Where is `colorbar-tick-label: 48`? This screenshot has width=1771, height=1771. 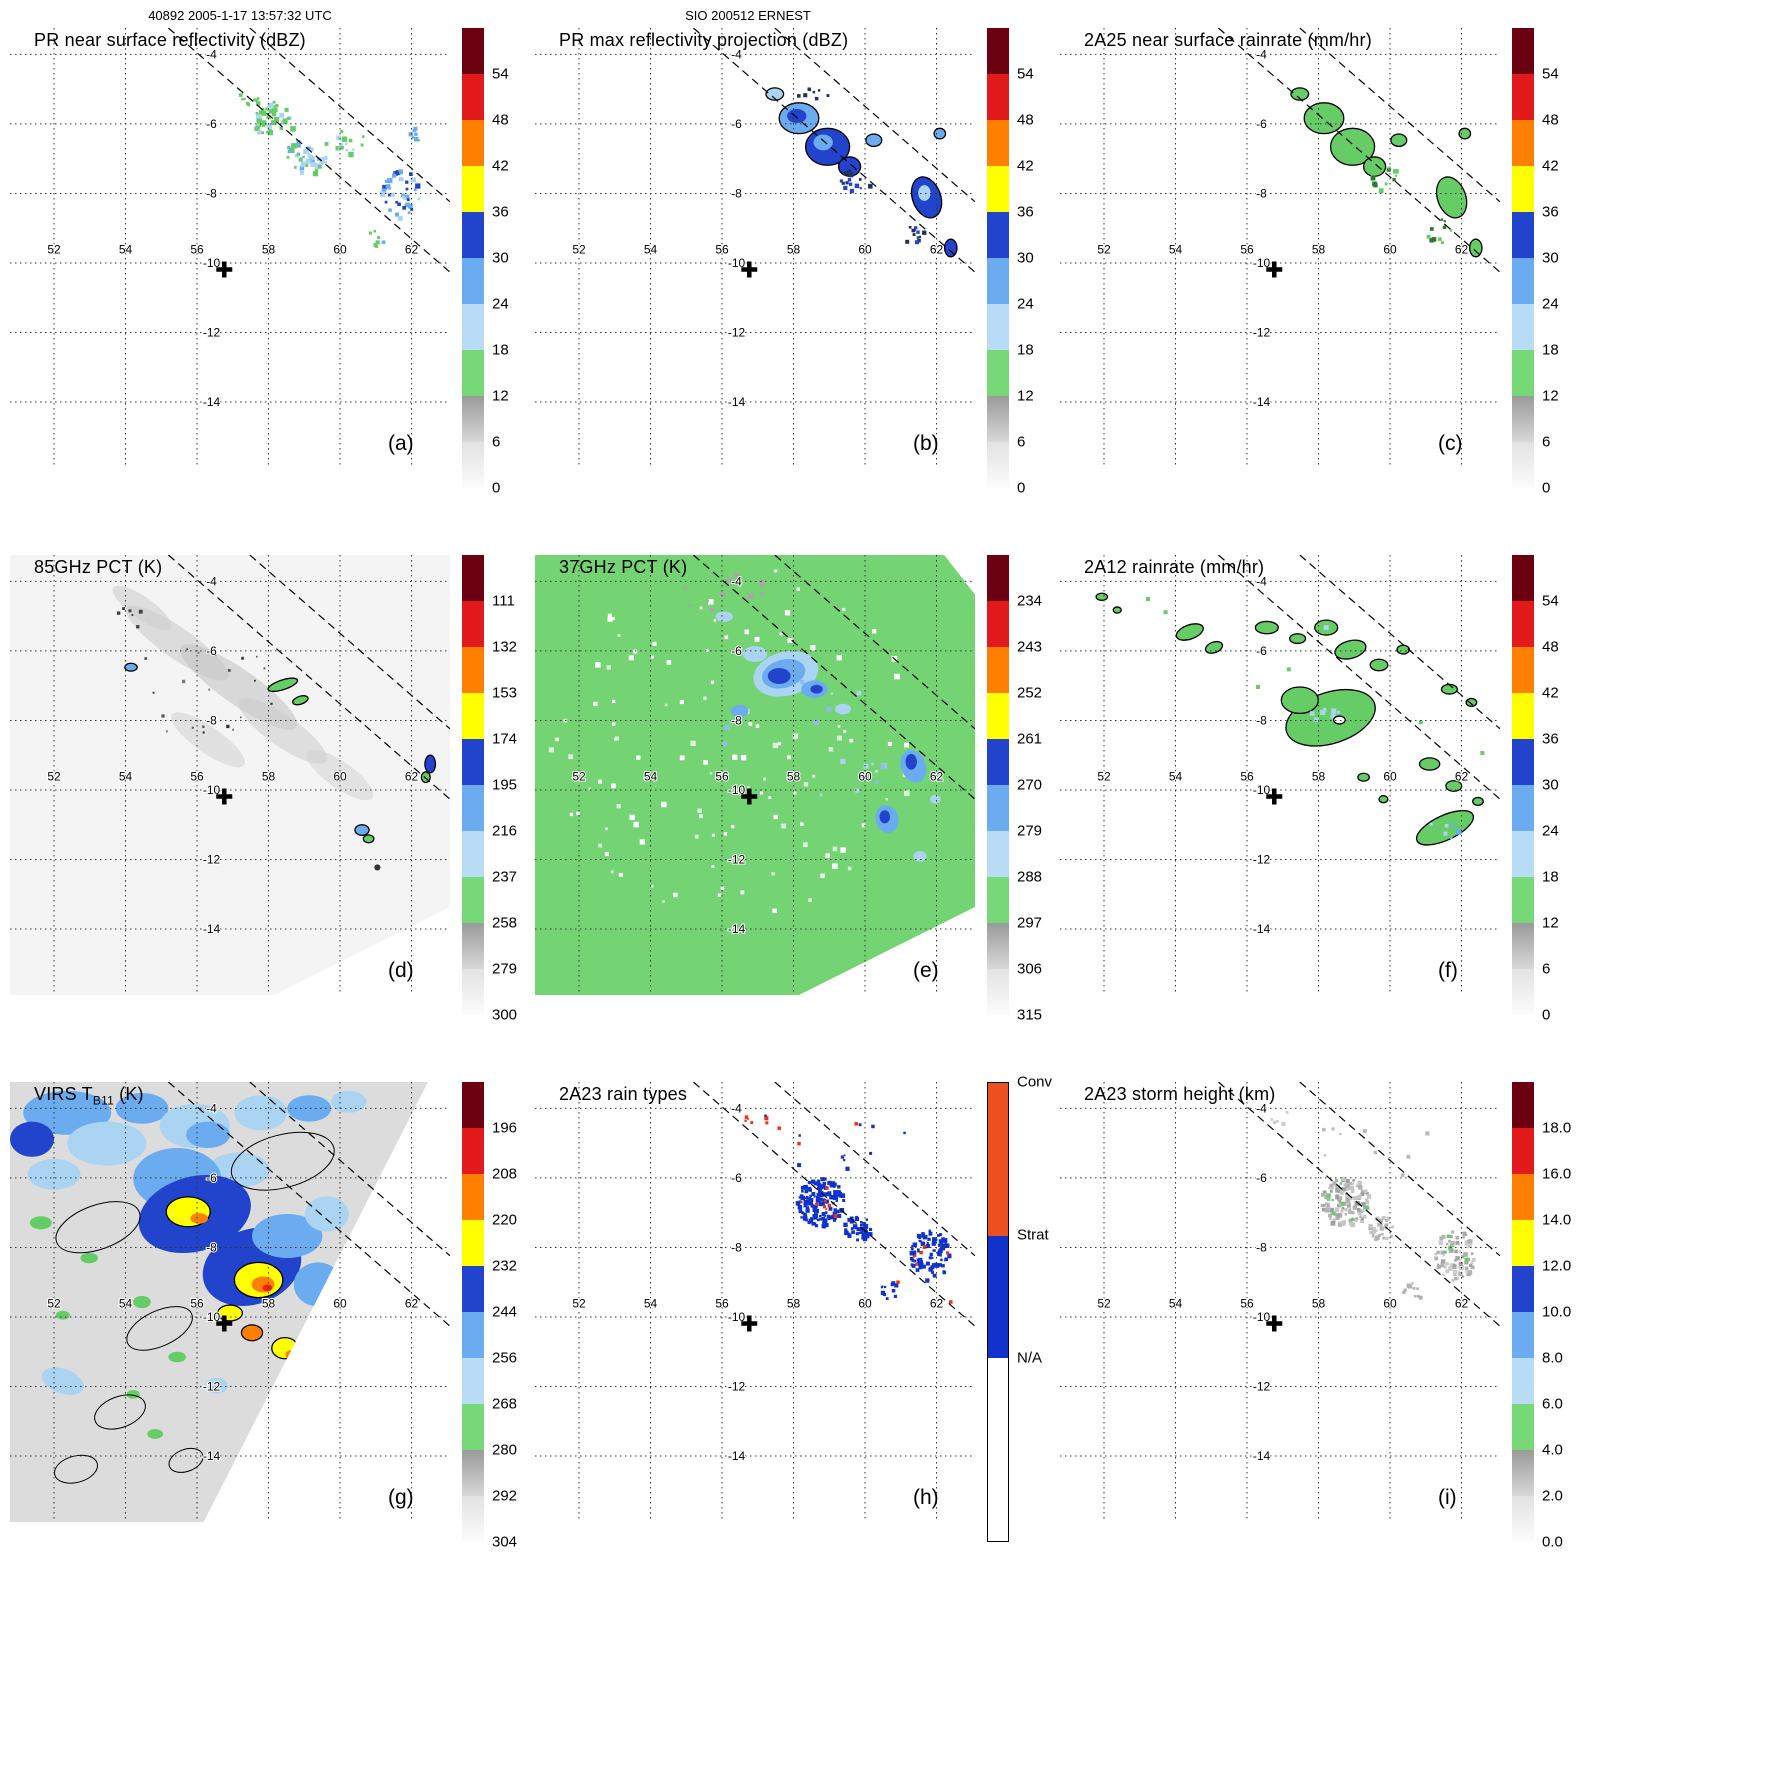 colorbar-tick-label: 48 is located at coordinates (1550, 647).